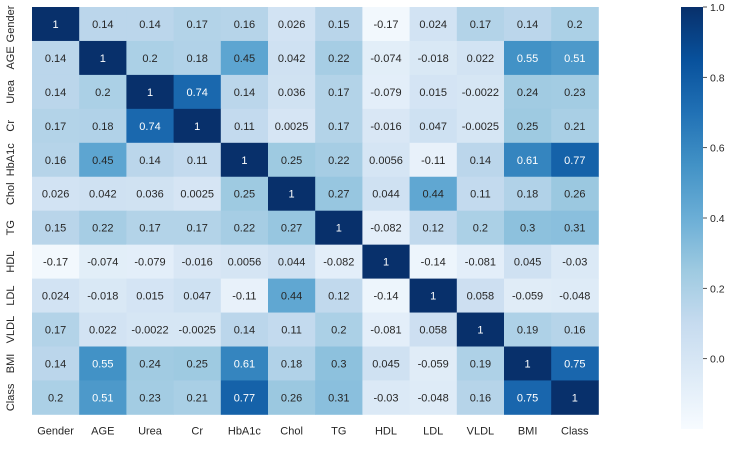 The height and width of the screenshot is (461, 733). I want to click on cell-value-label: 0.045, so click(528, 263).